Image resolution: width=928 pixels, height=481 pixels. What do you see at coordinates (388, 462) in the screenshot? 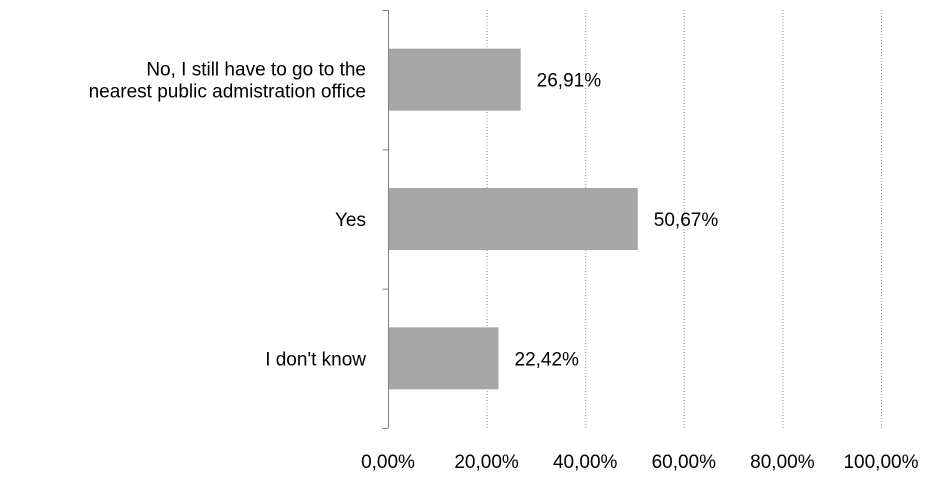
I see `x-tick-label: 0,00%` at bounding box center [388, 462].